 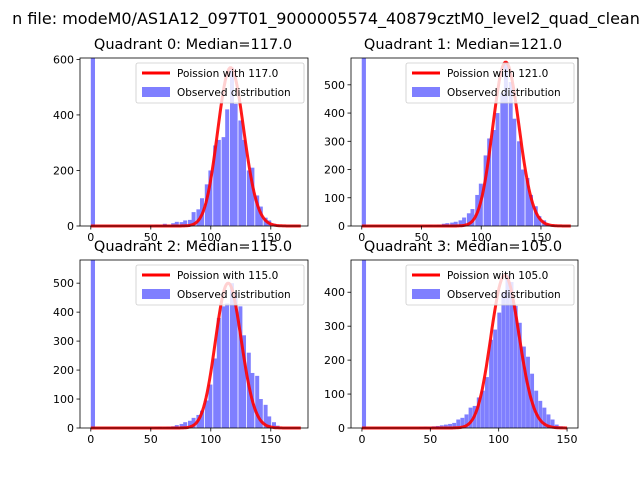 What do you see at coordinates (497, 74) in the screenshot?
I see `legend-fit-label: Poission with 121.0` at bounding box center [497, 74].